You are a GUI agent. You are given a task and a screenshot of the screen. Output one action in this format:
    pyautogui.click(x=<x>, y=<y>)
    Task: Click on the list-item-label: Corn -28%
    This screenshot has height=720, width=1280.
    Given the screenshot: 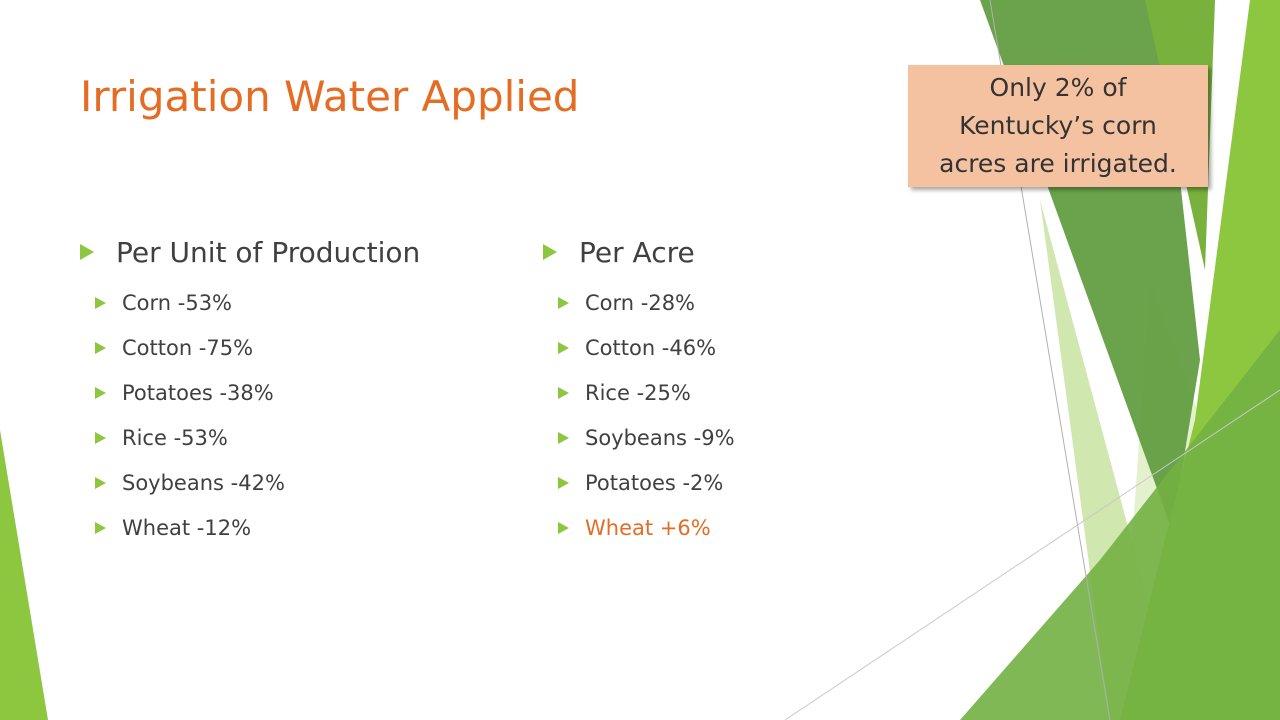 What is the action you would take?
    pyautogui.click(x=640, y=302)
    